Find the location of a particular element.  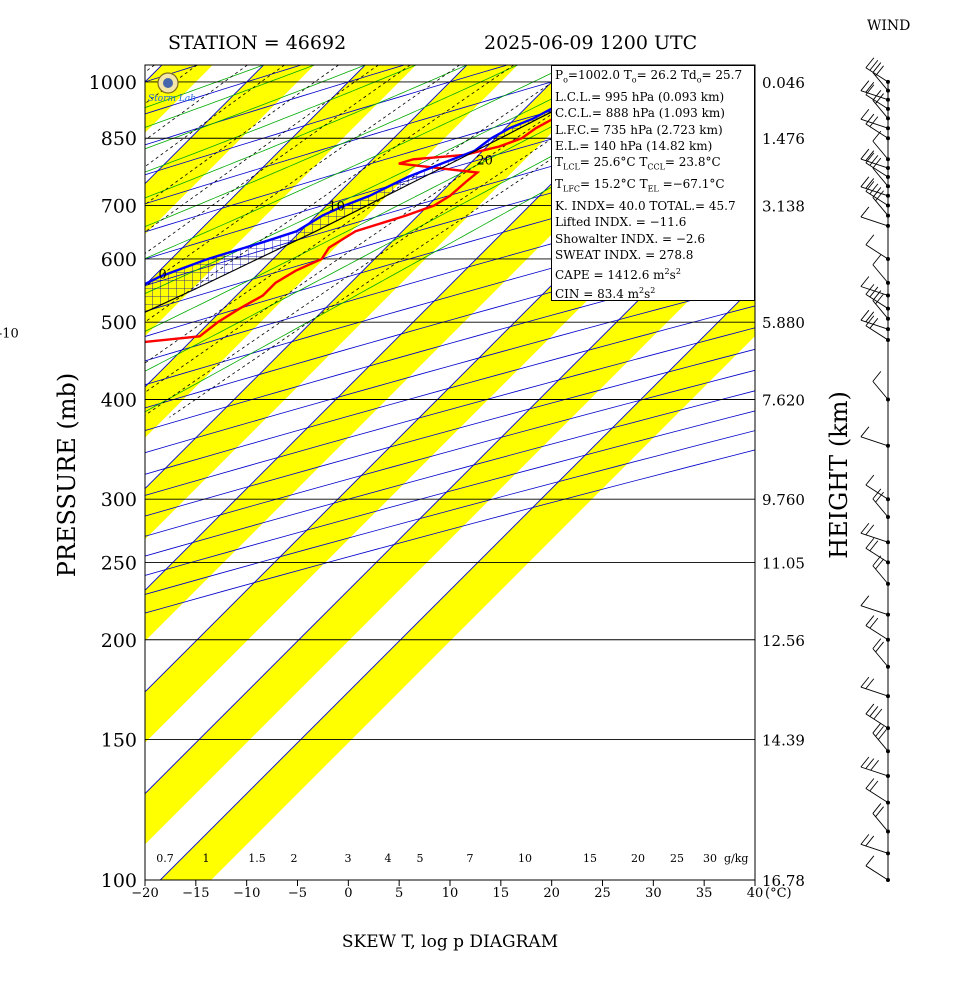

height-tick-label: 5.880 is located at coordinates (783, 323).